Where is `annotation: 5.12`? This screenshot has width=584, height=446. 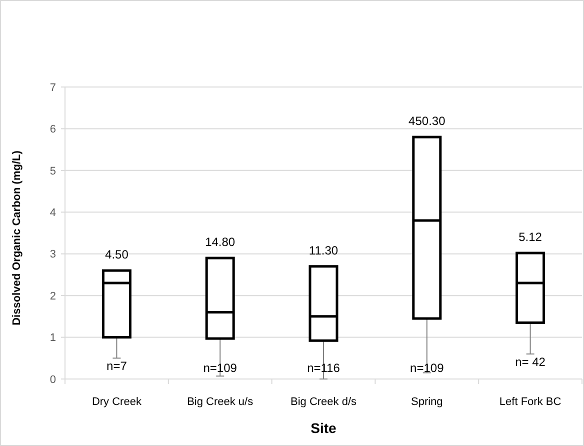 annotation: 5.12 is located at coordinates (530, 237).